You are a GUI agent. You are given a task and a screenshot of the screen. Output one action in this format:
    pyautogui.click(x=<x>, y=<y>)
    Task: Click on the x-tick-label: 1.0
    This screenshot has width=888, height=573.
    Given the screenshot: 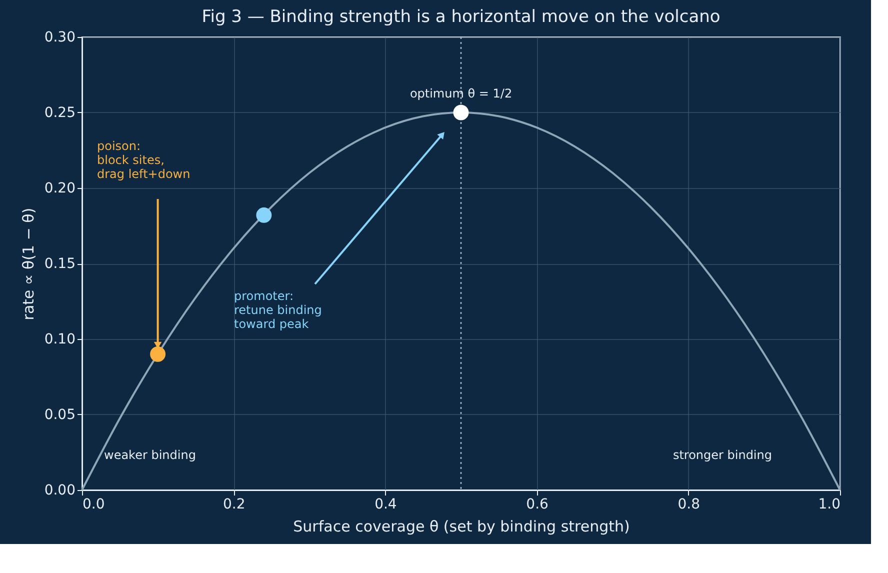 What is the action you would take?
    pyautogui.click(x=829, y=504)
    